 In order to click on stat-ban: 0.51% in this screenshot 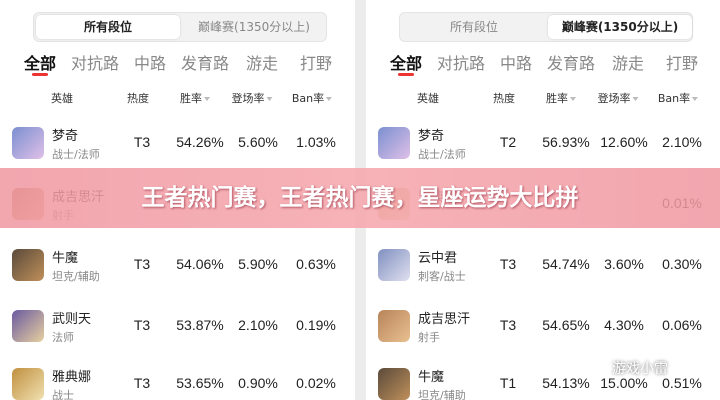, I will do `click(682, 383)`.